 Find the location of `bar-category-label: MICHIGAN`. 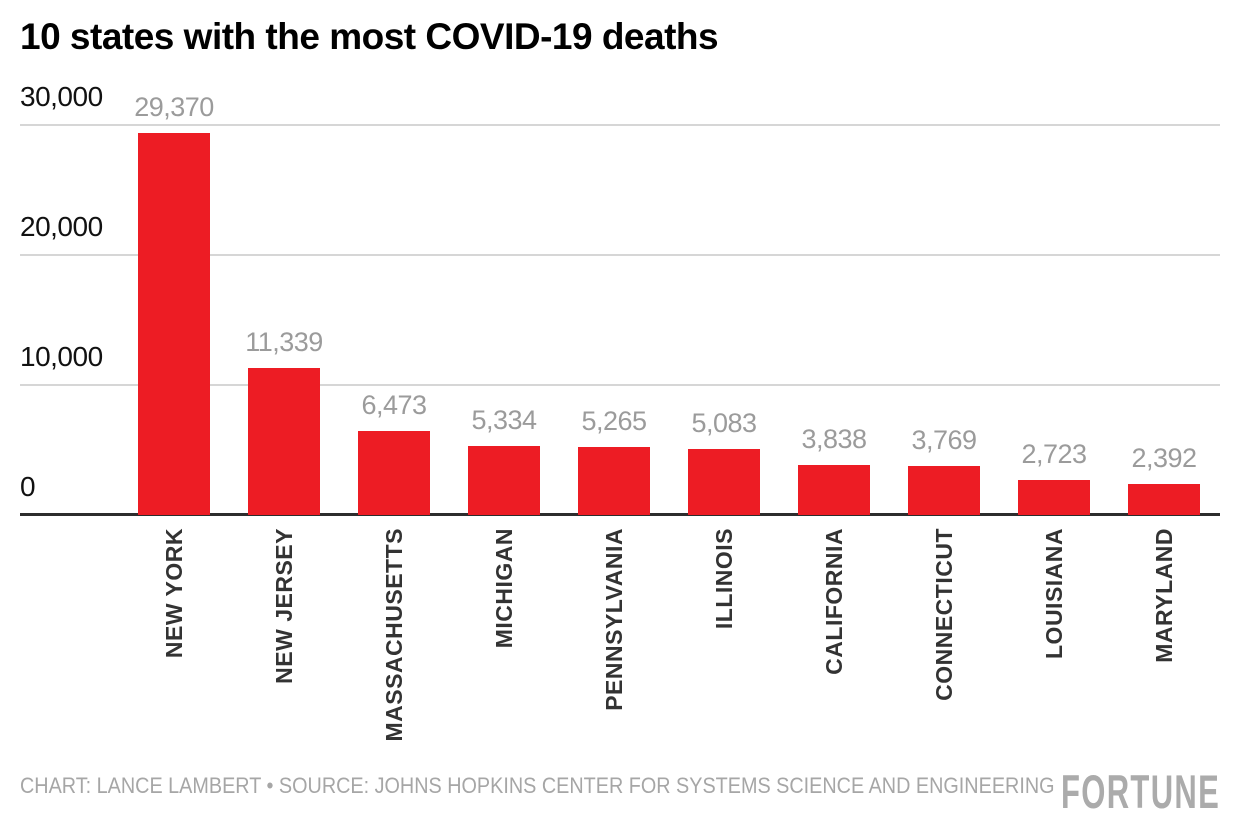

bar-category-label: MICHIGAN is located at coordinates (503, 588).